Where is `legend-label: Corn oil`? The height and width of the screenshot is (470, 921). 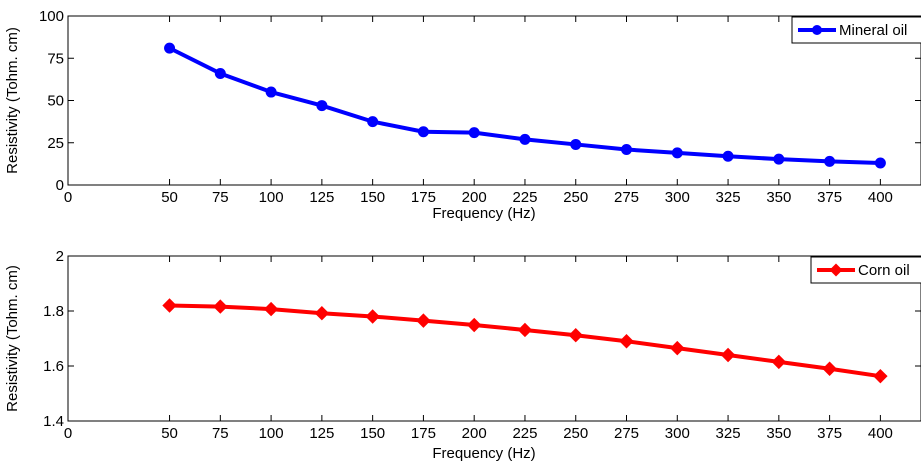 legend-label: Corn oil is located at coordinates (884, 270).